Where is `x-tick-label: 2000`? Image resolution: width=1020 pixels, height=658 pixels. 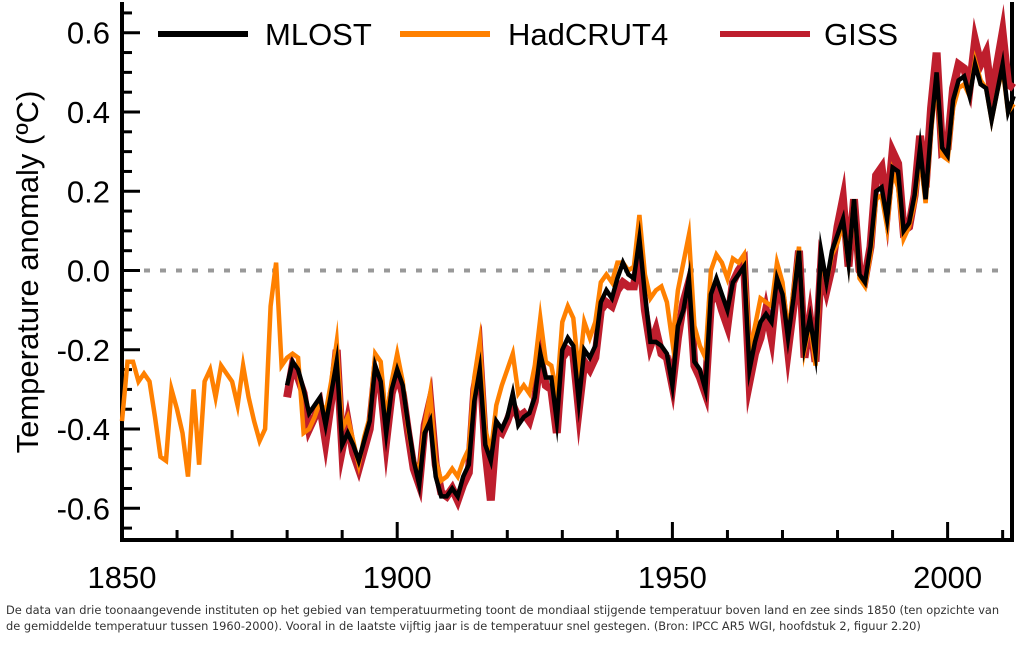
x-tick-label: 2000 is located at coordinates (947, 577).